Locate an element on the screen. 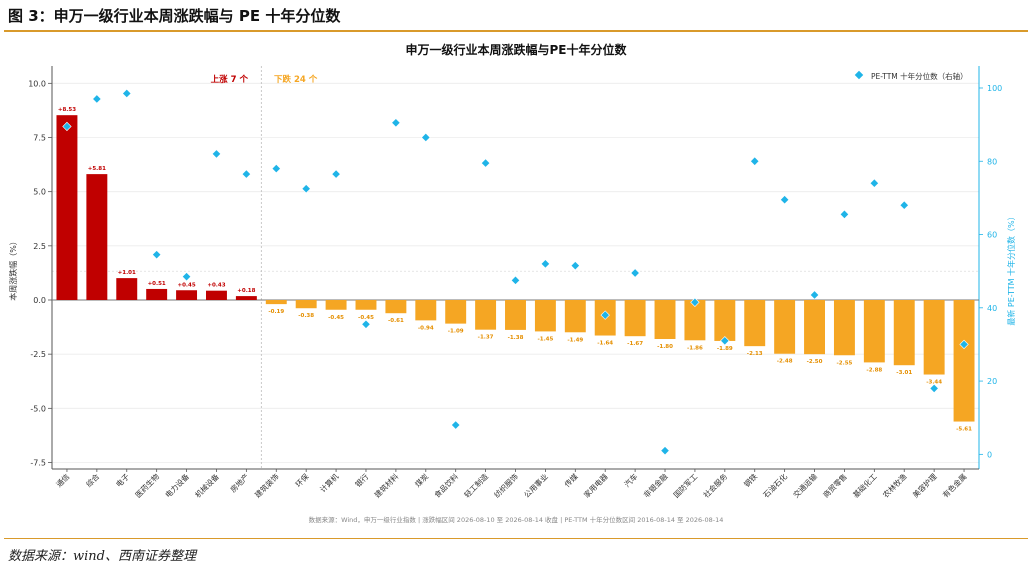 The image size is (1032, 568). x-tick-label-16: 公用事业 is located at coordinates (536, 485).